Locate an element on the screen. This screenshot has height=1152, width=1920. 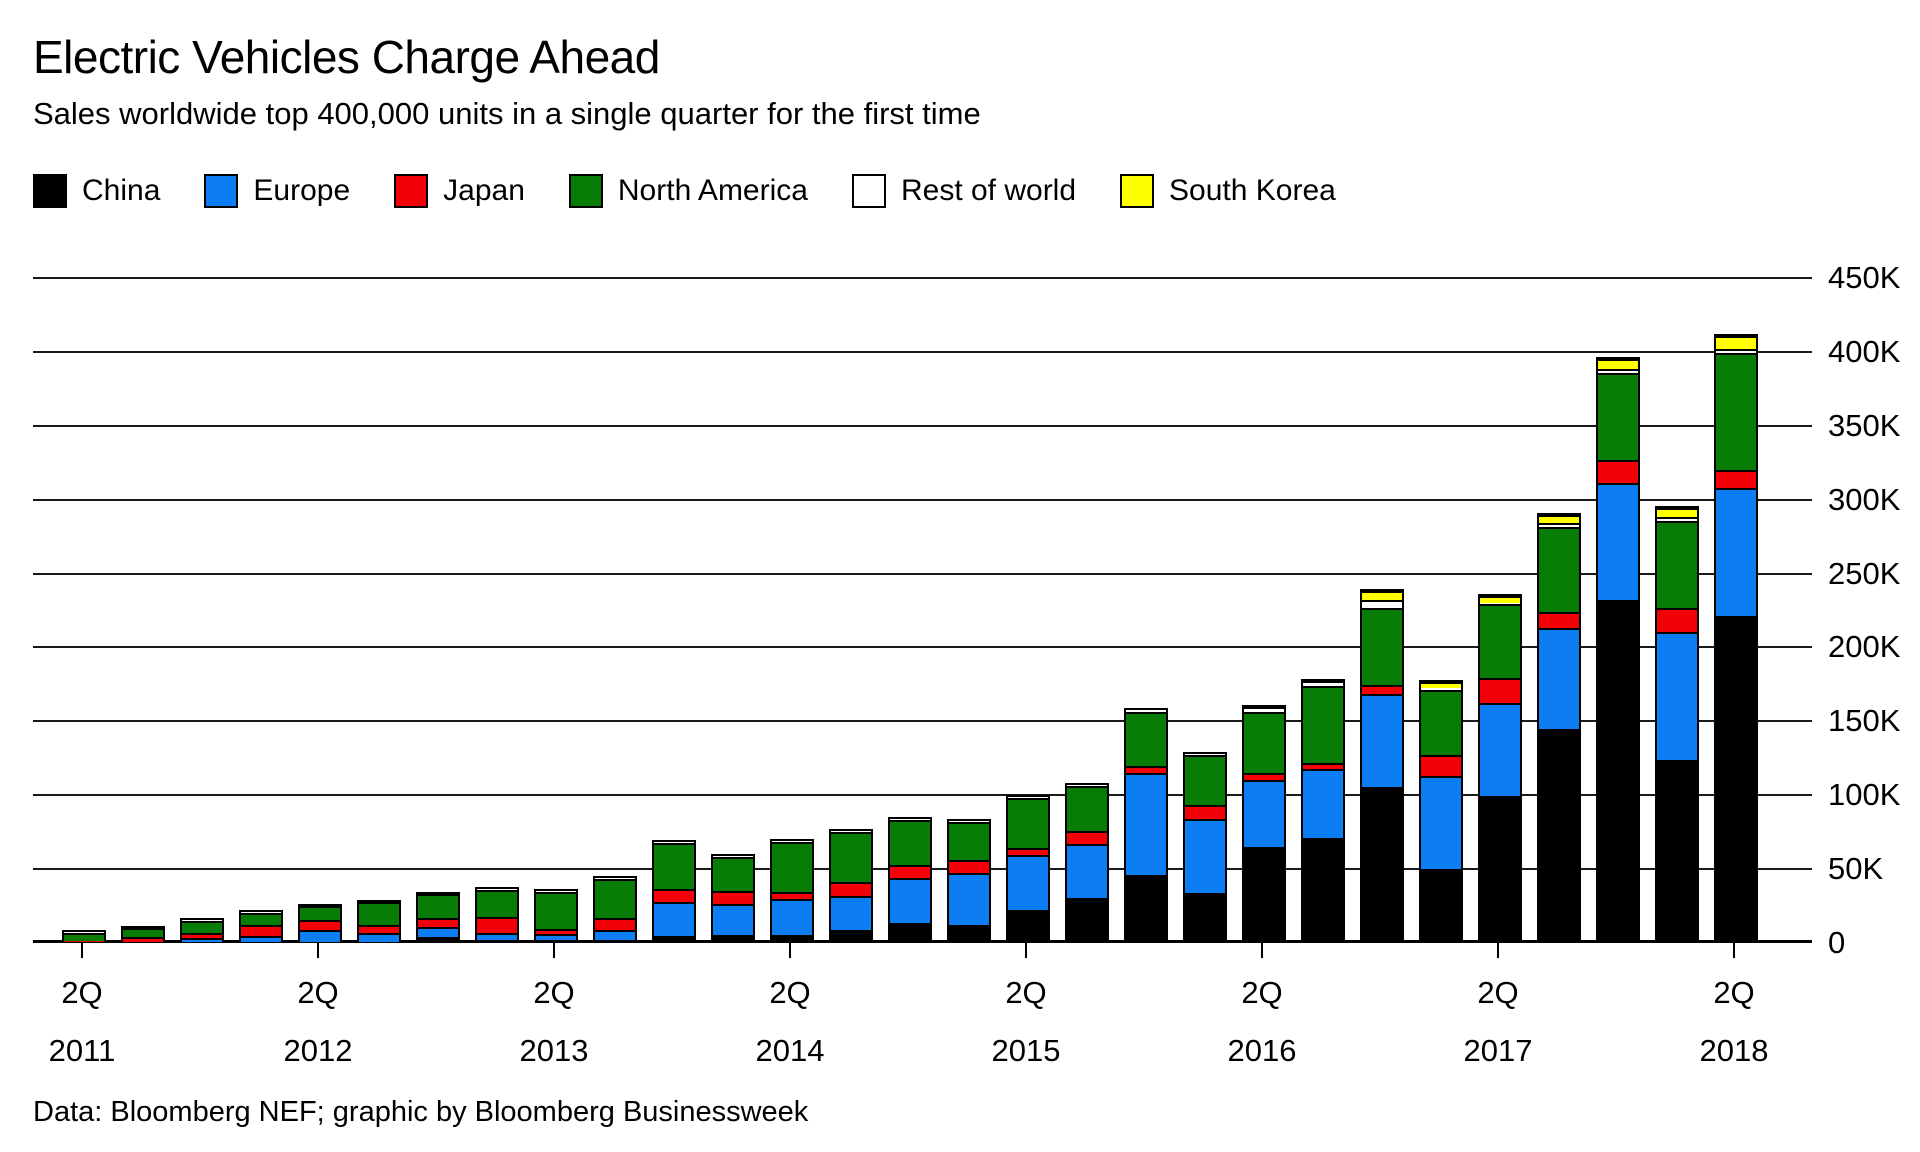
bar-1q-2018 is located at coordinates (1677, 724).